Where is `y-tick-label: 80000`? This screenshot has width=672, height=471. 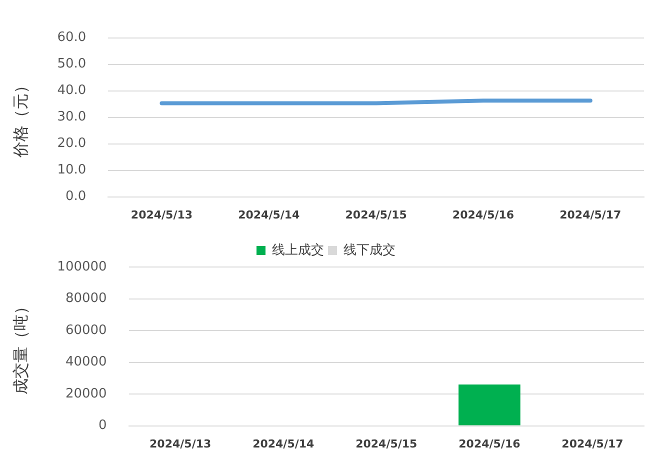 y-tick-label: 80000 is located at coordinates (86, 298).